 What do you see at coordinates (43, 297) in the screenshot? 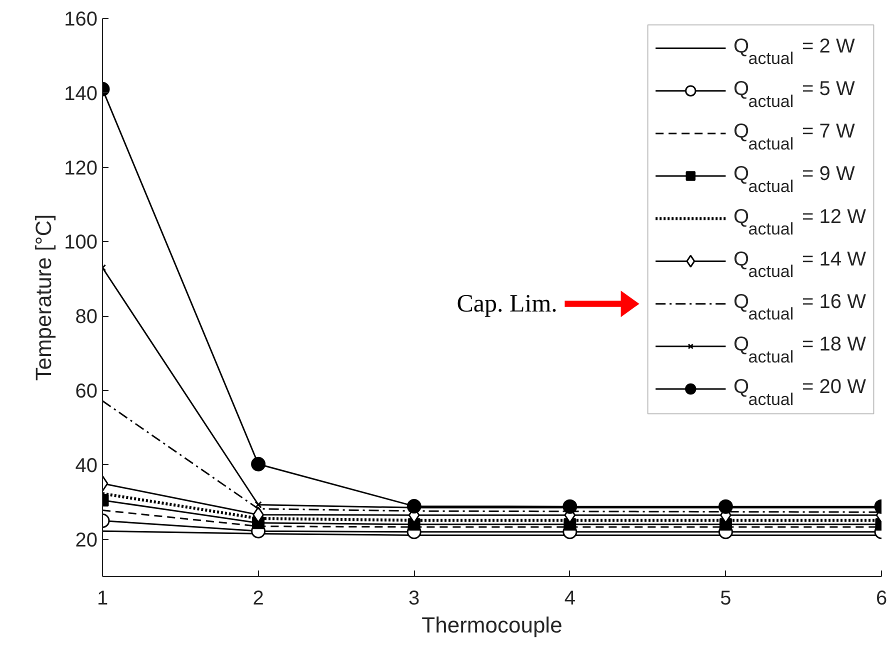
I see `y-axis-title: Temperature [°C]` at bounding box center [43, 297].